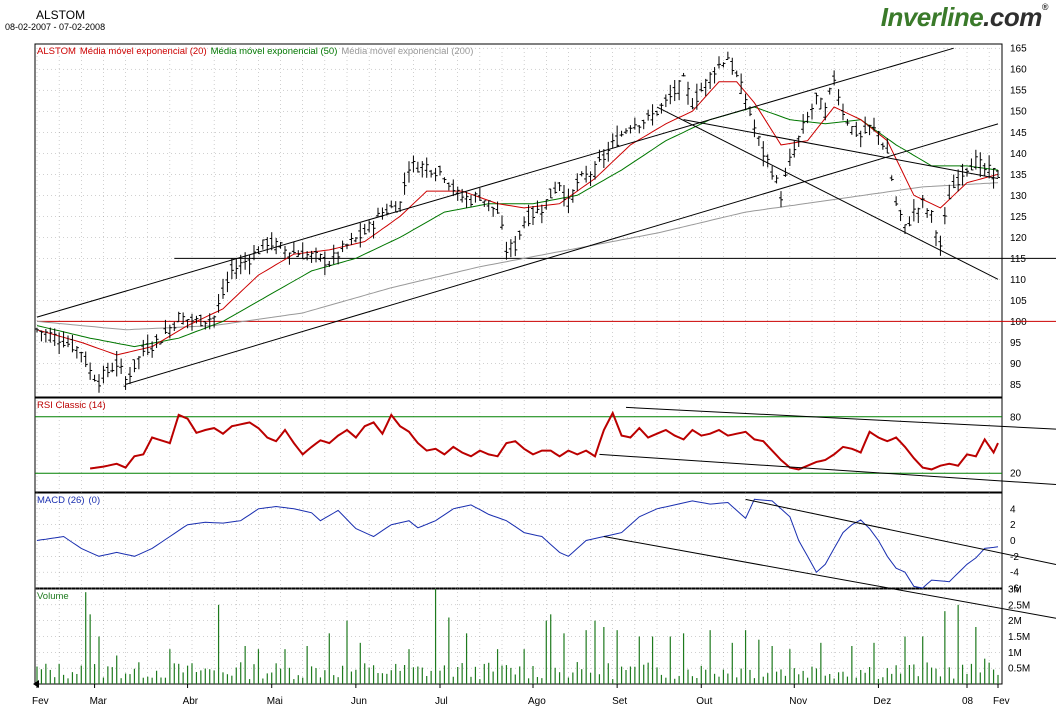  I want to click on macd-tick-label: 4, so click(1013, 509).